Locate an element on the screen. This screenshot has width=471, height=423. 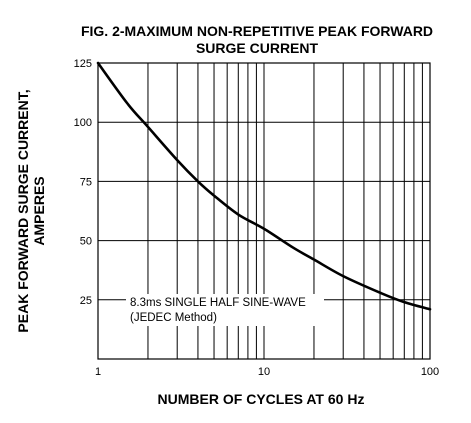
x-tick-labels: 1 10 100 is located at coordinates (267, 372).